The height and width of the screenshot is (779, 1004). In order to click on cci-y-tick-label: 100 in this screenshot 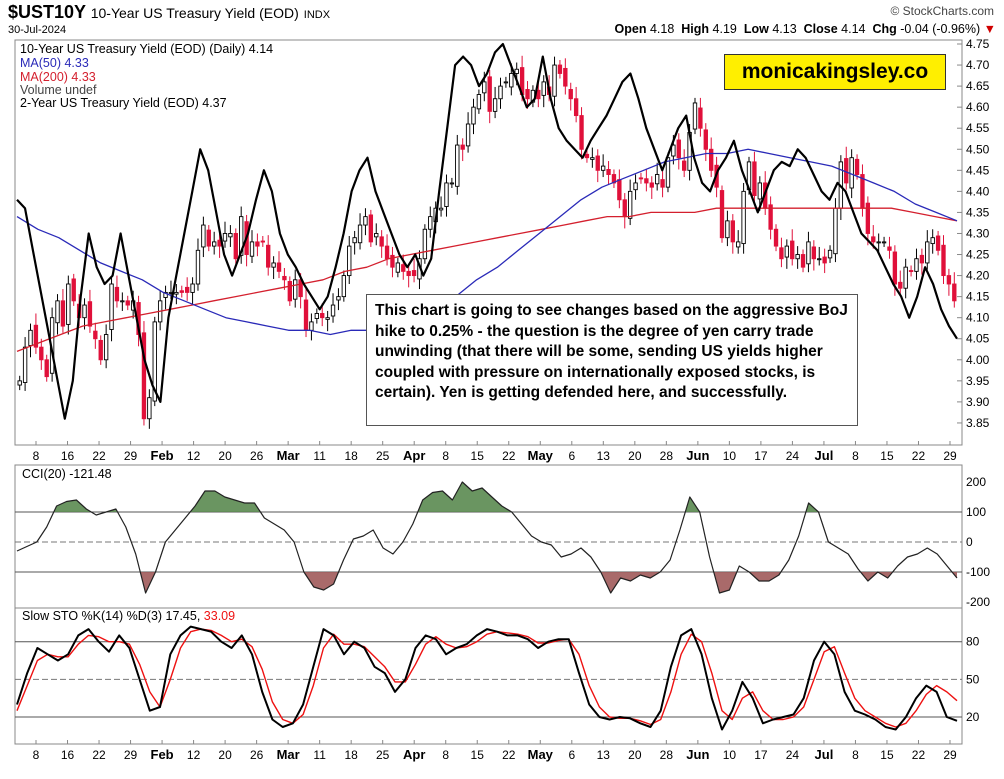, I will do `click(976, 512)`.